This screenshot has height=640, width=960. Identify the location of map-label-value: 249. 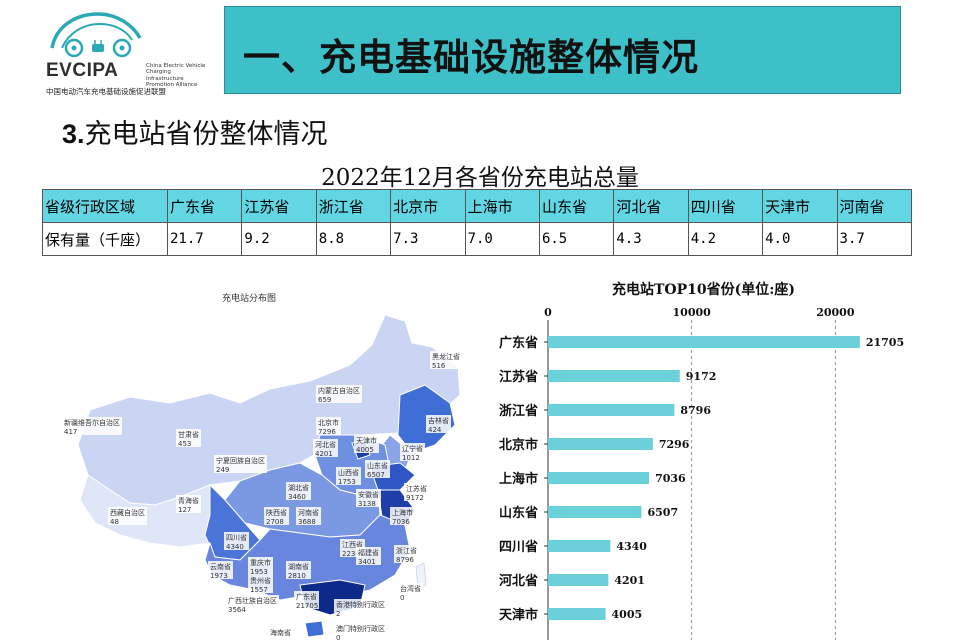
(222, 470).